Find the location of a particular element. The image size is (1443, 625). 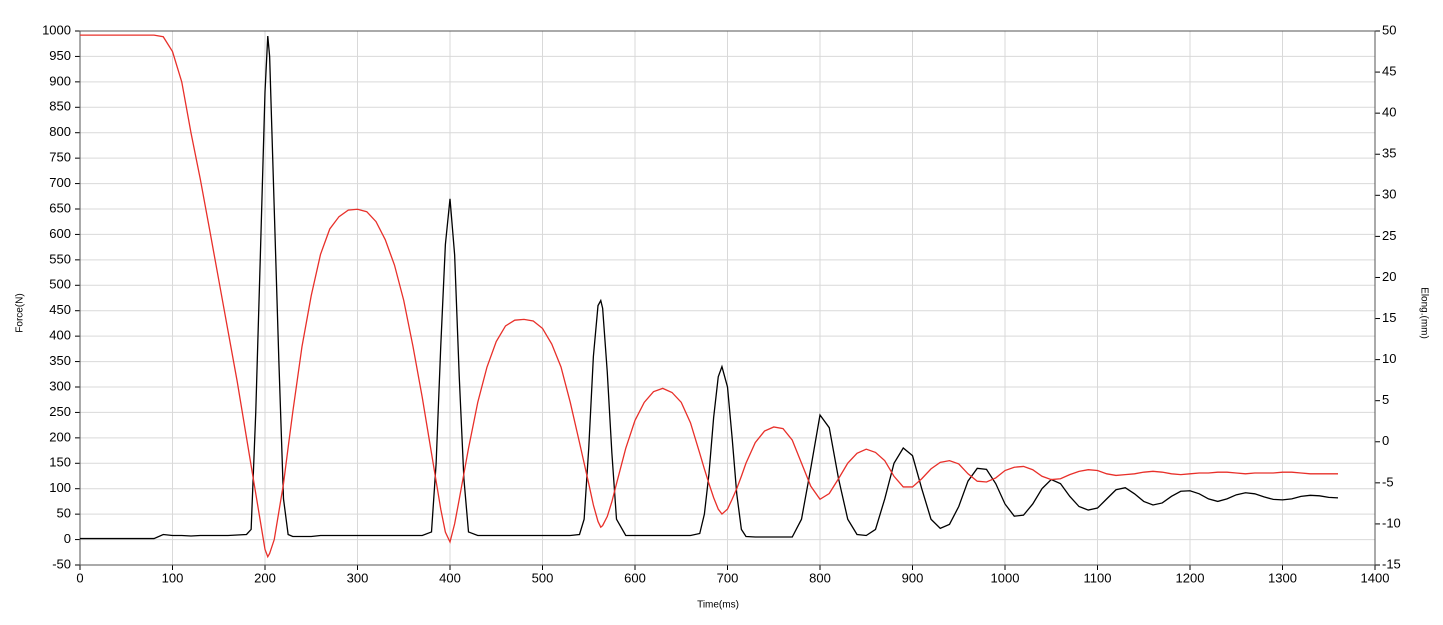

x-tick-label: 500 is located at coordinates (543, 577).